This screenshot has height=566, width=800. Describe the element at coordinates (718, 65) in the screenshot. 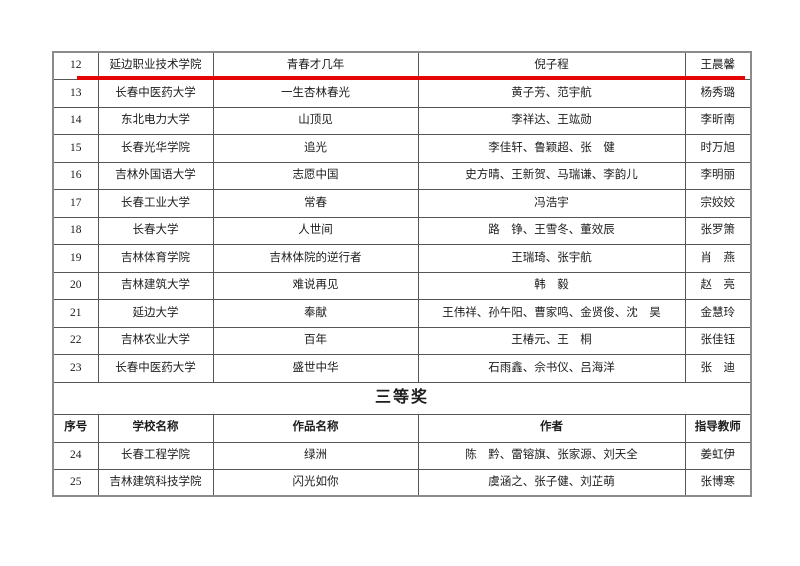

I see `cell-teacher: 王晨馨` at that location.